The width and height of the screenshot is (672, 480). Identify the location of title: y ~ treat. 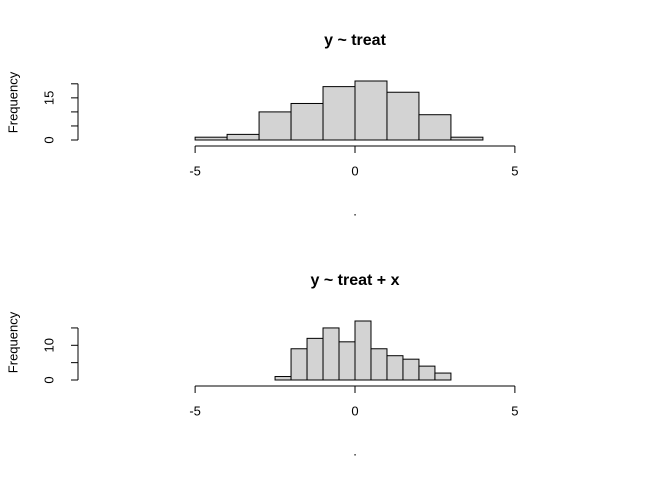
(355, 40).